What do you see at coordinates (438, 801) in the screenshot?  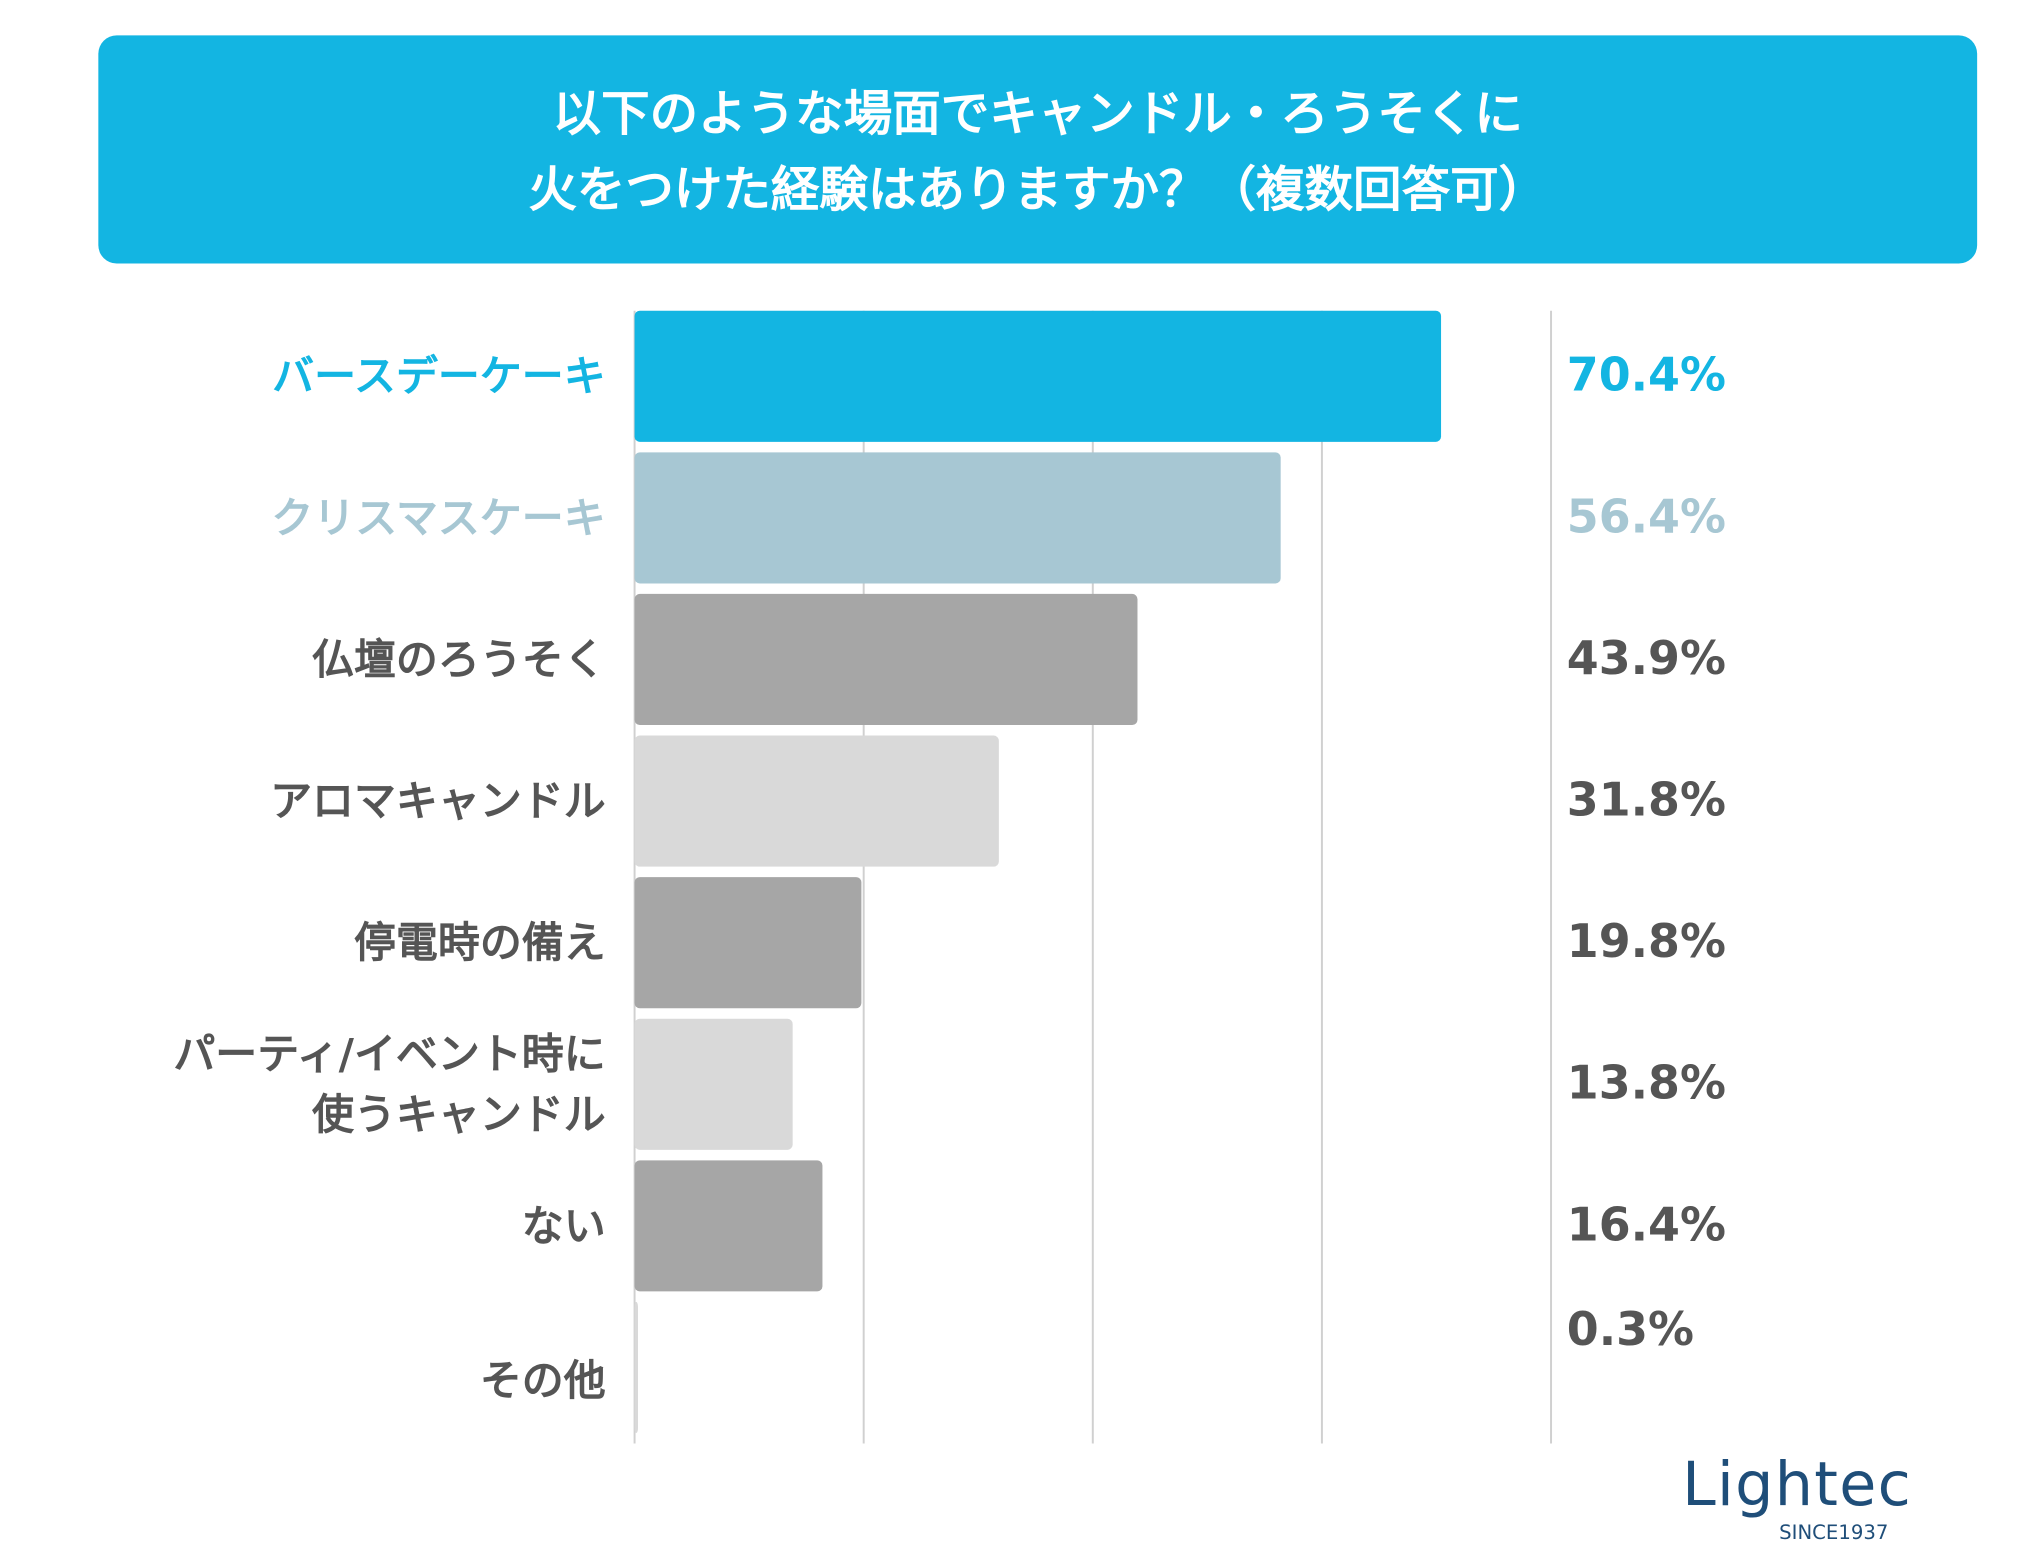 I see `category-label: アロマキャンドル` at bounding box center [438, 801].